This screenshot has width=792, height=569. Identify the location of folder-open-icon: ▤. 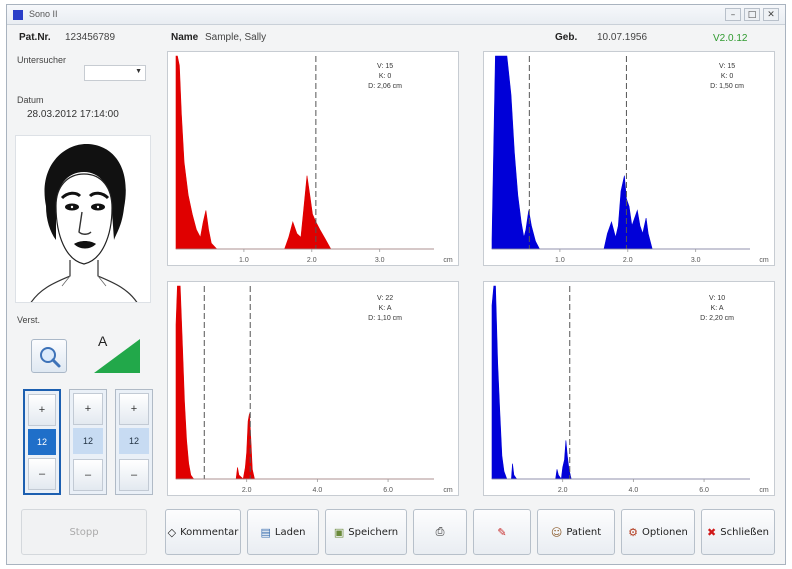
(265, 532).